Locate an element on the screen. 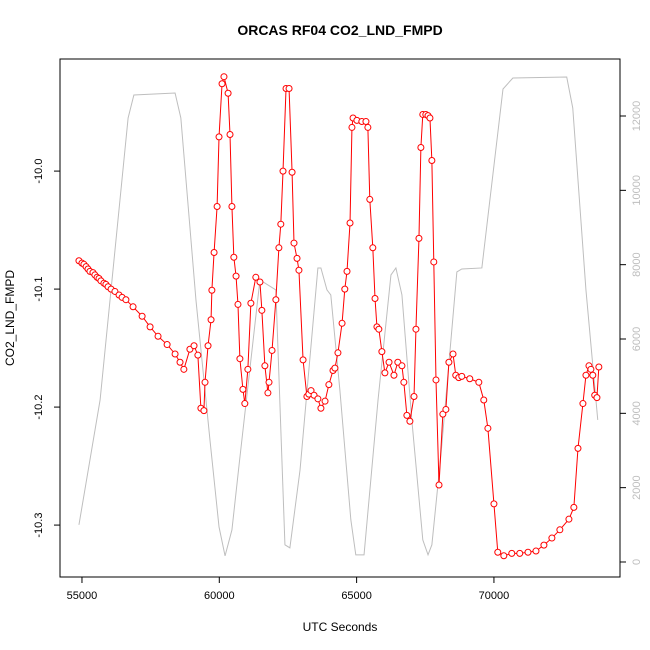  y-tick-label: -10.0 is located at coordinates (39, 171).